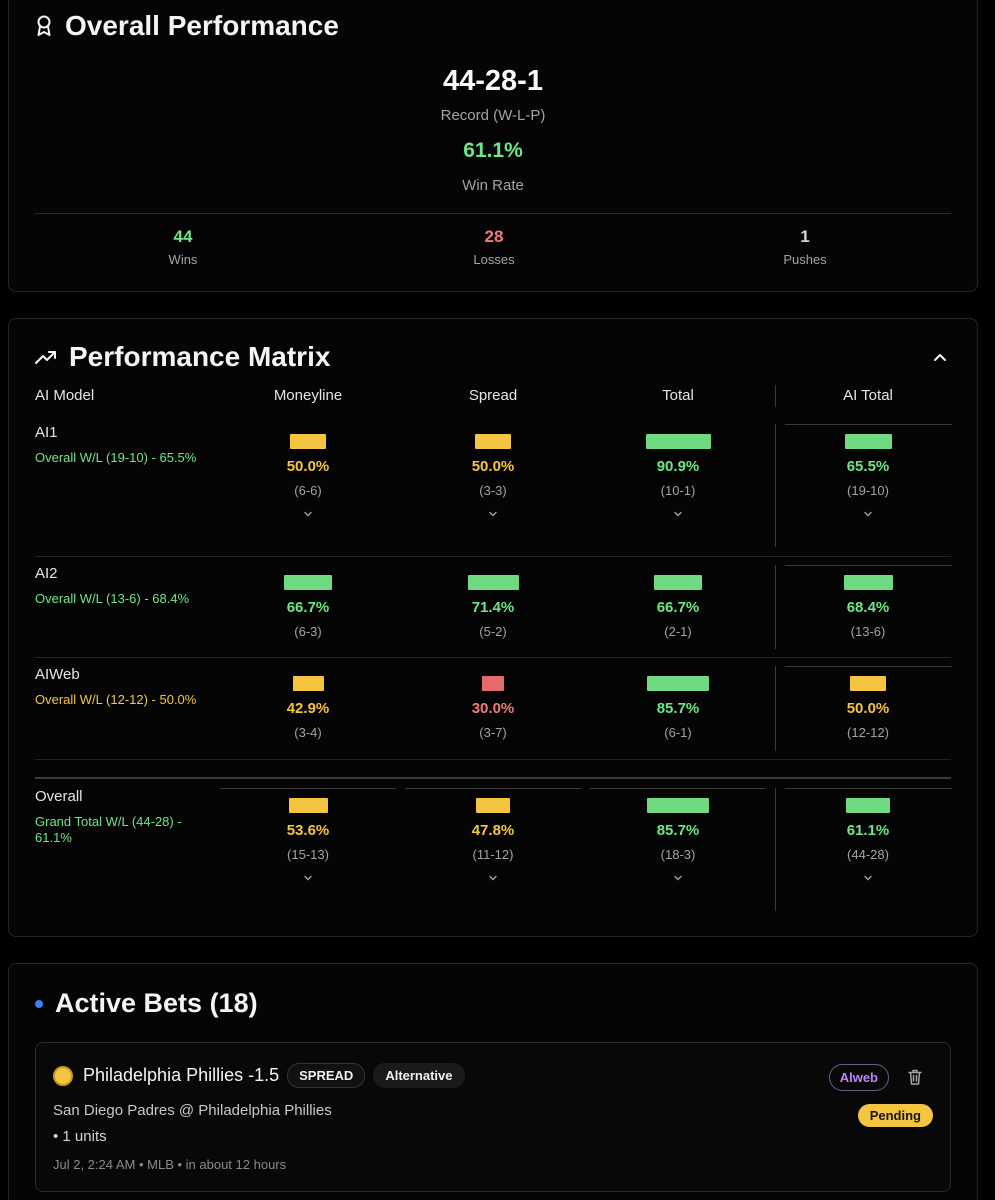 This screenshot has width=995, height=1200. I want to click on matrix-cell: 71.4% (5-2), so click(493, 607).